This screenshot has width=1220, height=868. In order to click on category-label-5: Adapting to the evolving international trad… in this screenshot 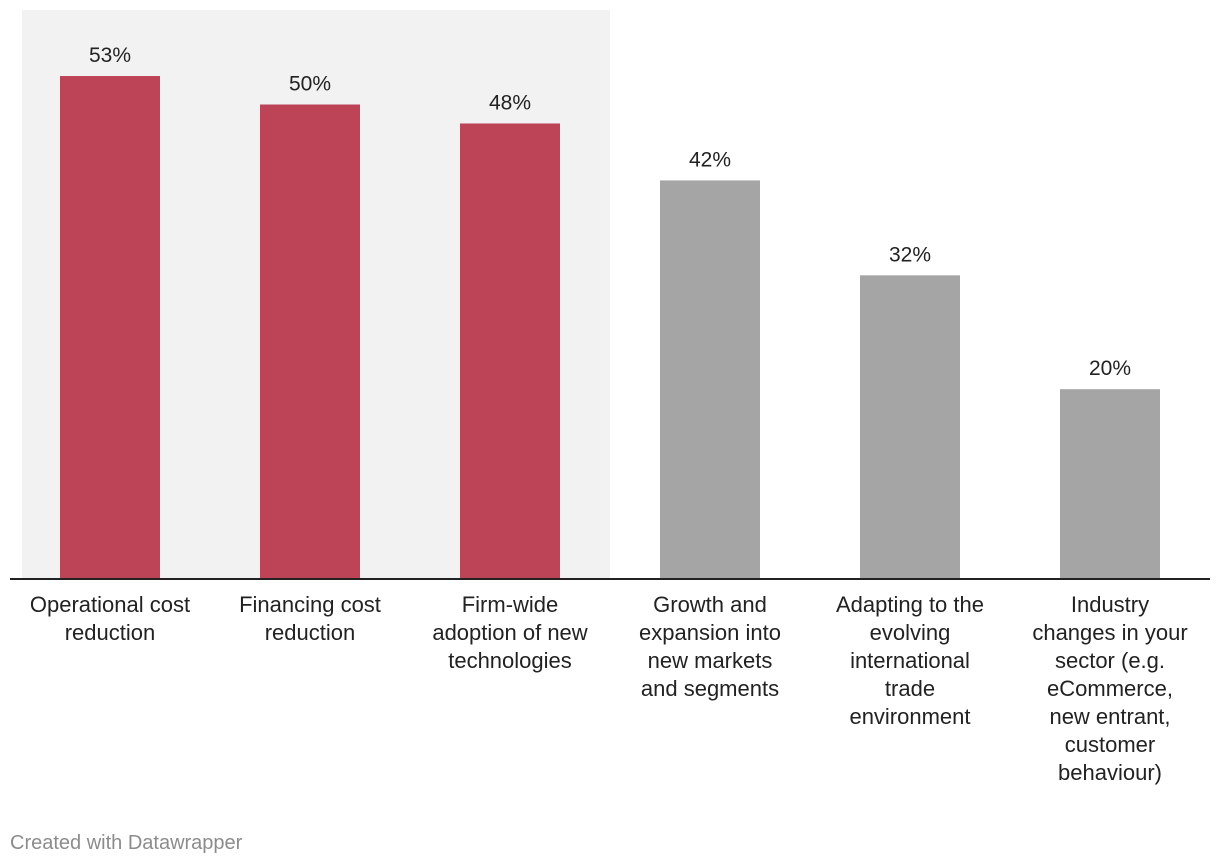, I will do `click(910, 660)`.